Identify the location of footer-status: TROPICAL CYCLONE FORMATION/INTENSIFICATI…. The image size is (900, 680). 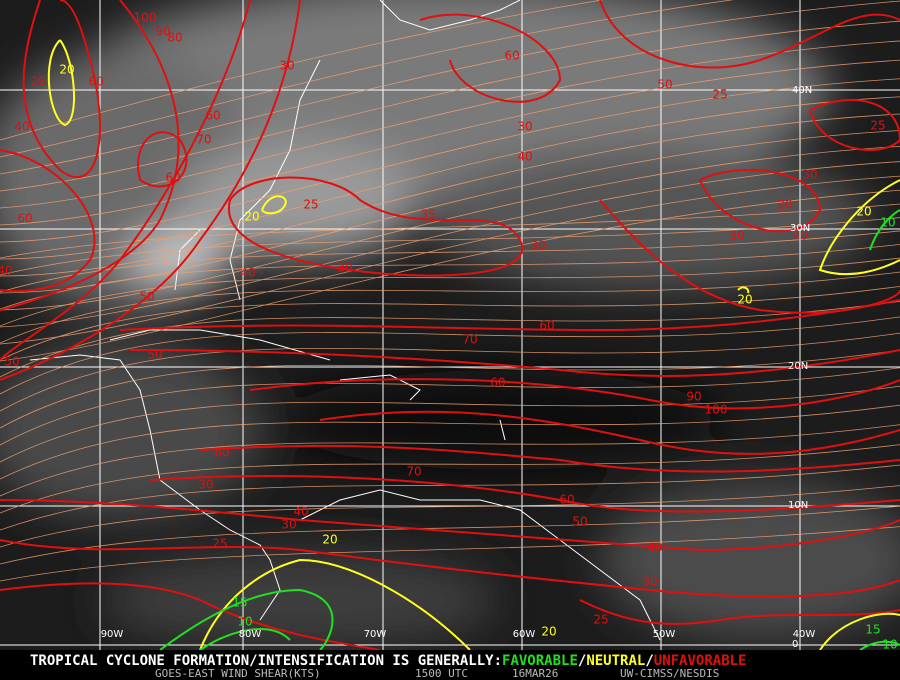
(388, 661).